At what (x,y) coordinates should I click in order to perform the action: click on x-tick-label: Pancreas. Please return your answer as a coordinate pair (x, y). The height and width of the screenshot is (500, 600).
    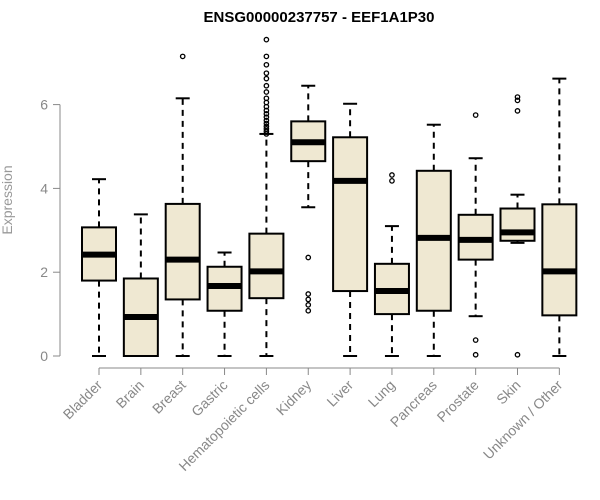
    Looking at the image, I should click on (413, 403).